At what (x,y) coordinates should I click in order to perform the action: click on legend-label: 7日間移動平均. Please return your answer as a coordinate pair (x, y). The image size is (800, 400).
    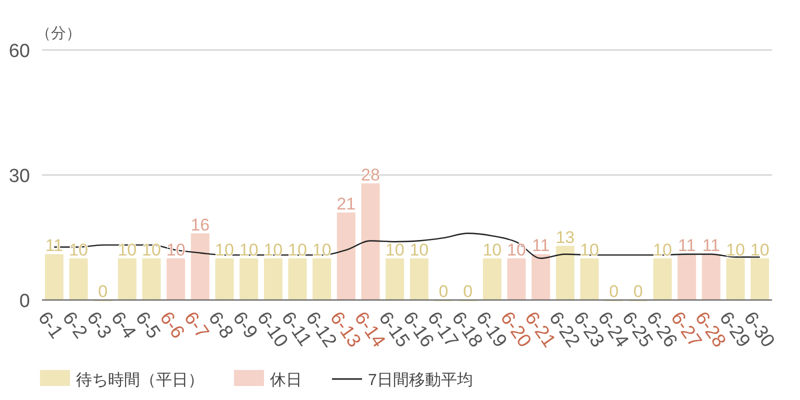
    Looking at the image, I should click on (420, 380).